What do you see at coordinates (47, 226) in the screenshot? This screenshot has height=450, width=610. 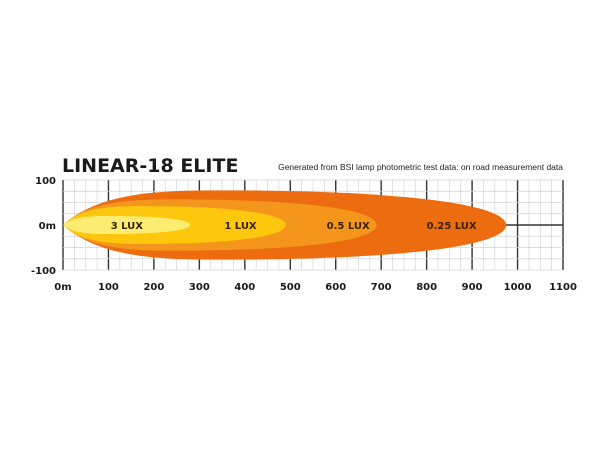 I see `y-tick-label: 0m` at bounding box center [47, 226].